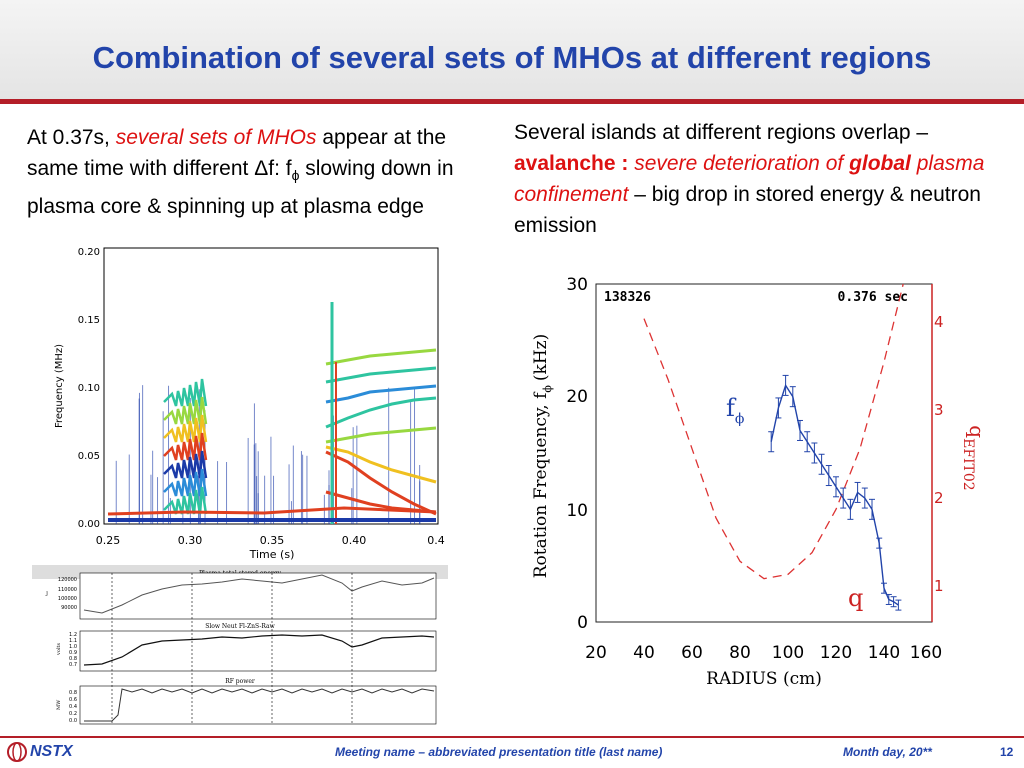 The height and width of the screenshot is (768, 1024). Describe the element at coordinates (108, 540) in the screenshot. I see `spec-xtick: 0.25` at that location.